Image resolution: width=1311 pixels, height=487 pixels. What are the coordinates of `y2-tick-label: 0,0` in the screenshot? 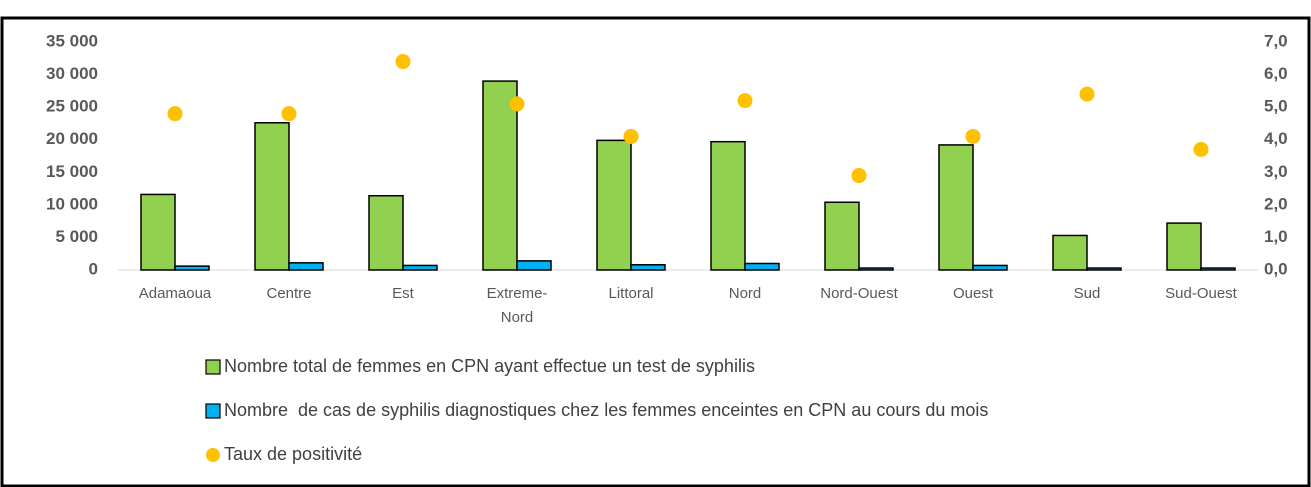 It's located at (1276, 268).